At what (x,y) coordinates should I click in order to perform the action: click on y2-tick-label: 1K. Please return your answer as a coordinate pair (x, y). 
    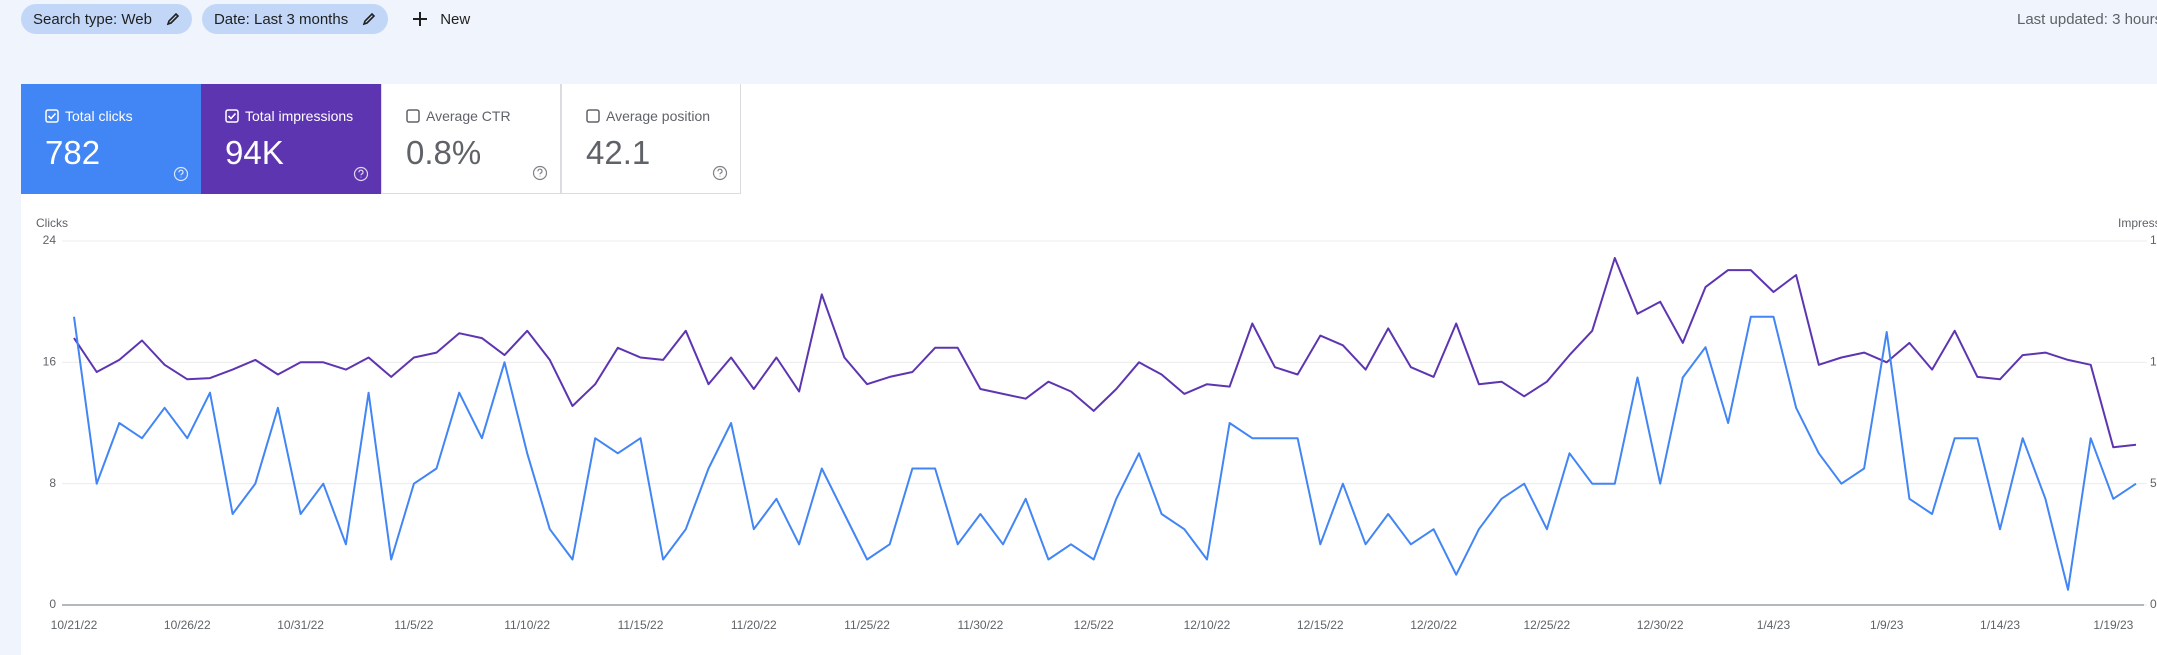
    Looking at the image, I should click on (2153, 362).